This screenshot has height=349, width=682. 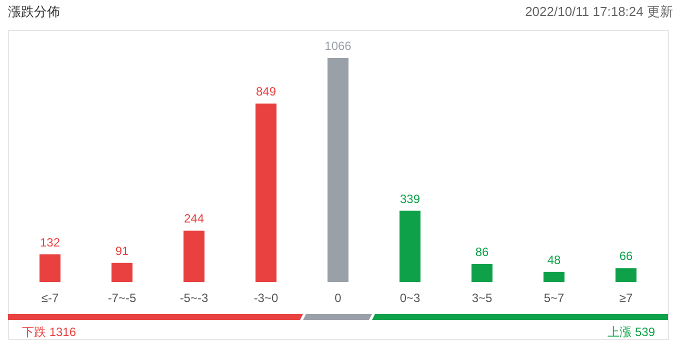 What do you see at coordinates (266, 91) in the screenshot?
I see `data-label: 849` at bounding box center [266, 91].